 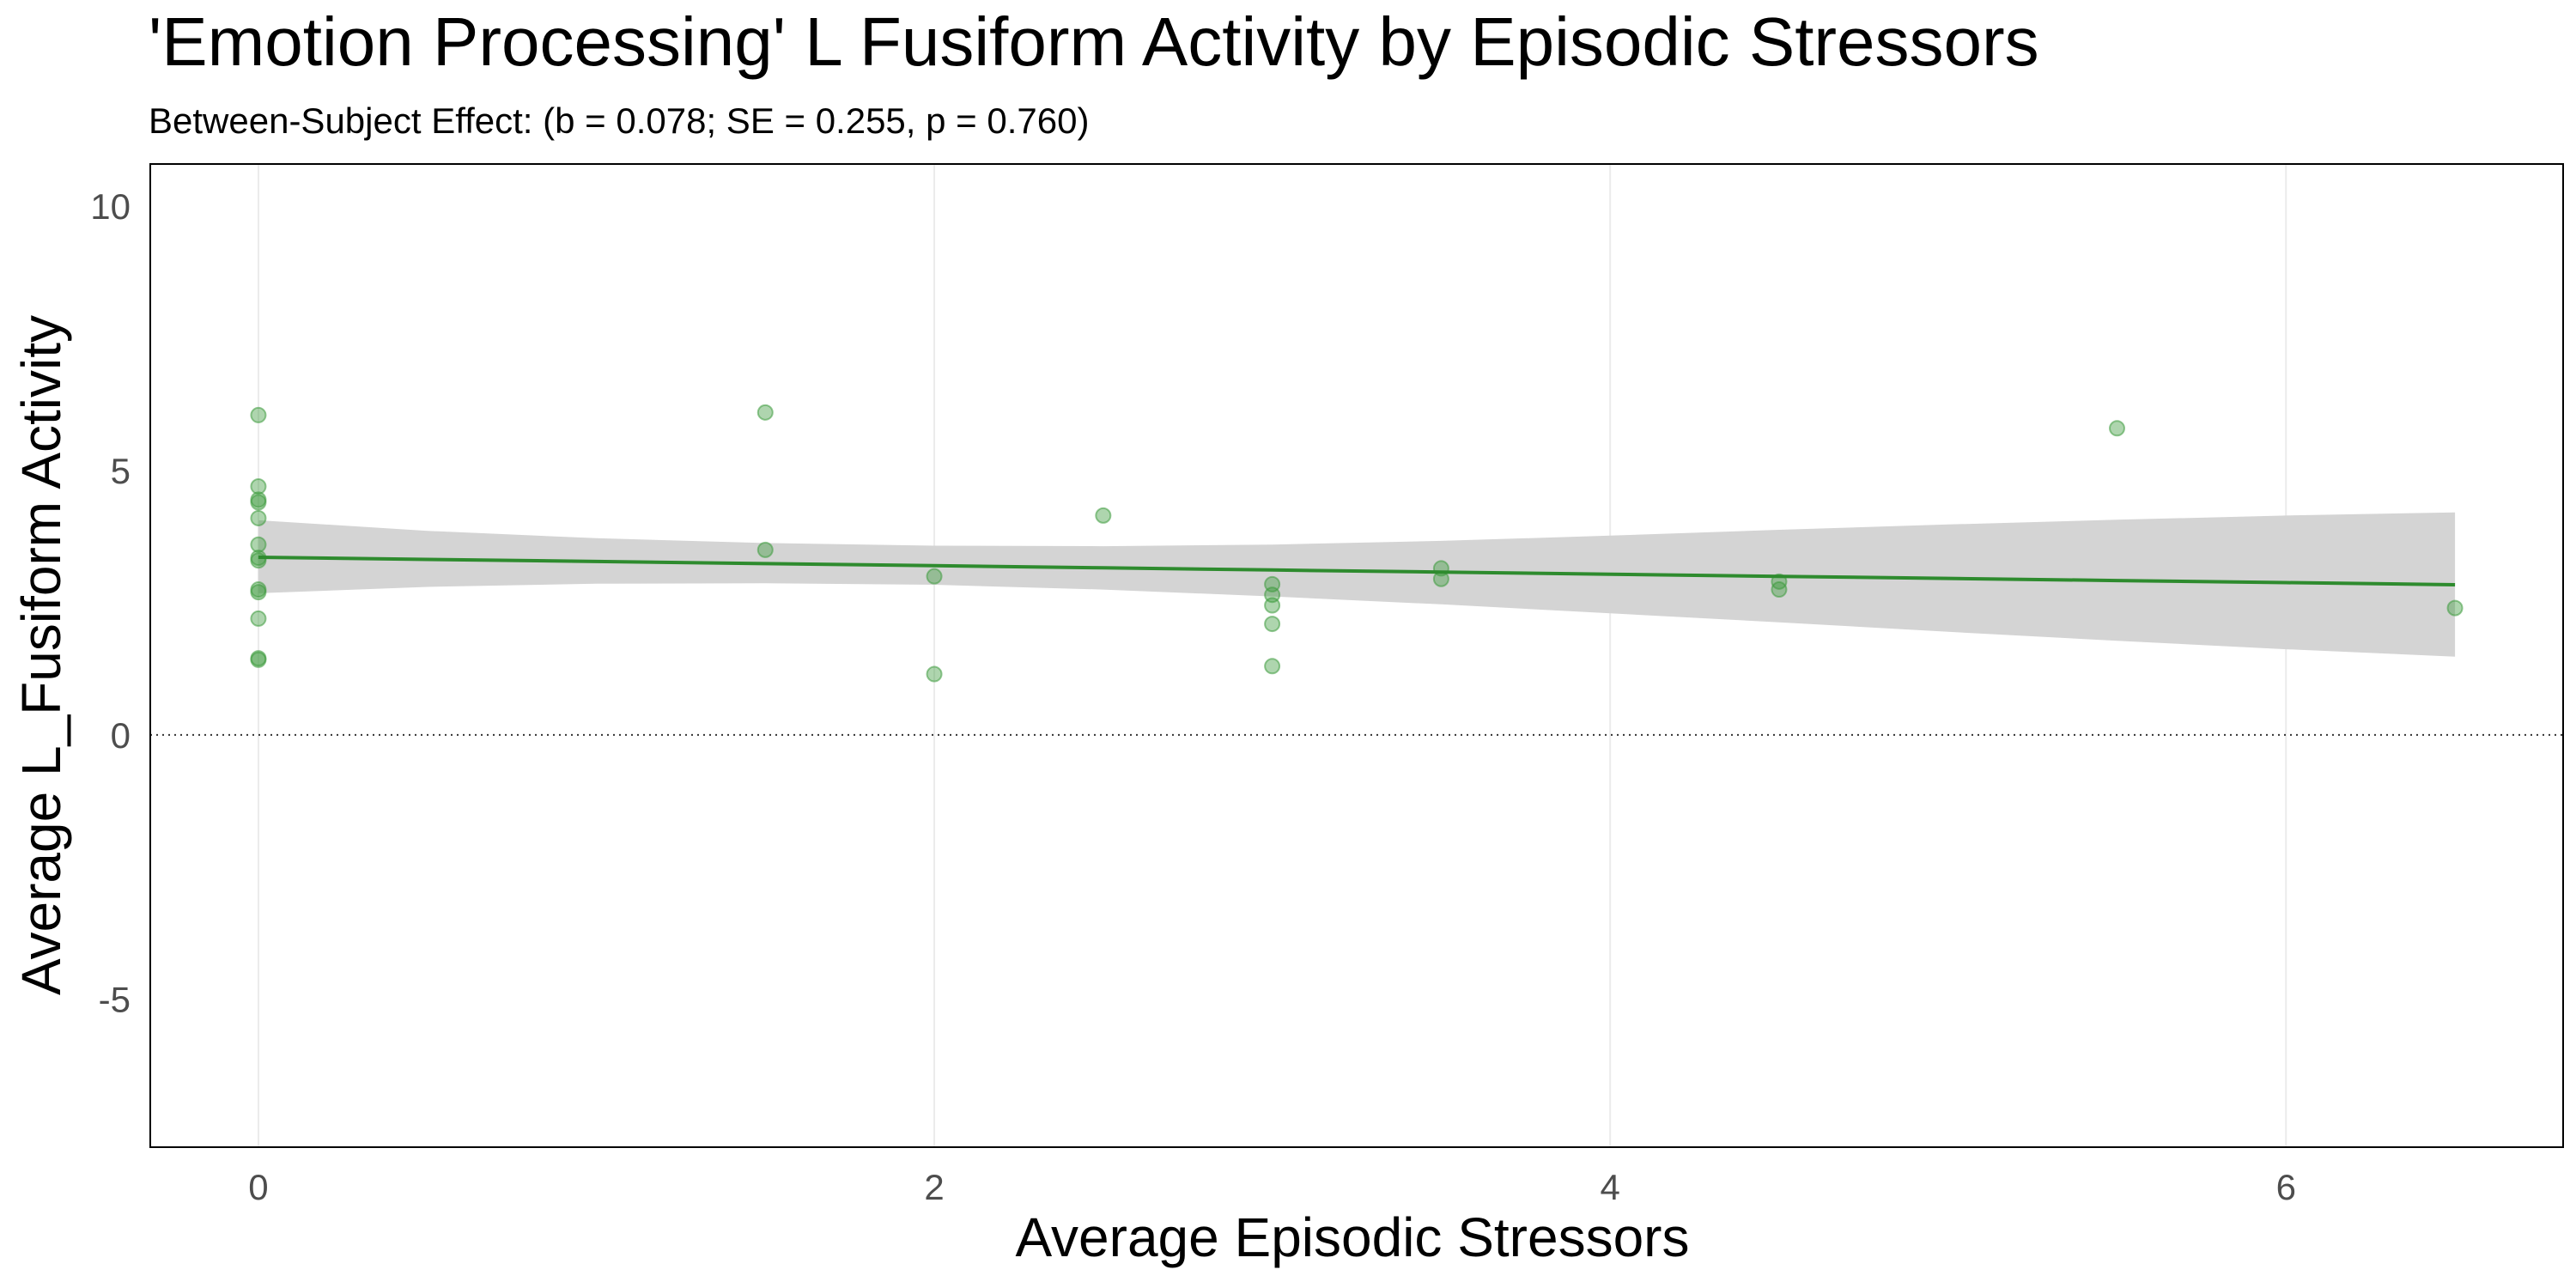 I want to click on x-tick-label: 0, so click(x=258, y=1187).